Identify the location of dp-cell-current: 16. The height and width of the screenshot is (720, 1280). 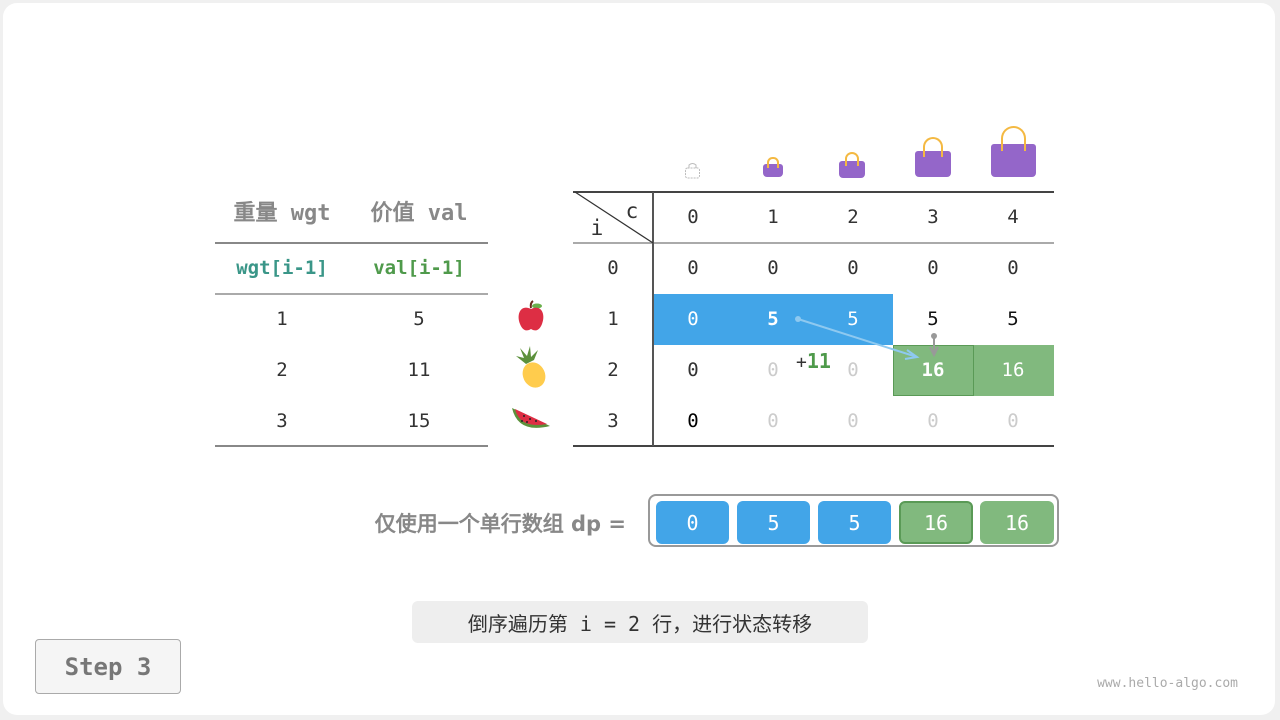
(936, 522).